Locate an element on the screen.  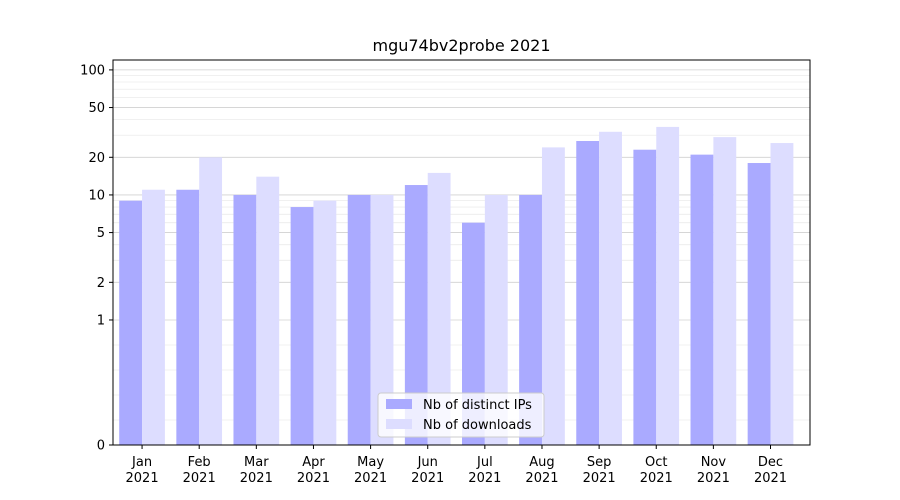
y-tick-label: 0 is located at coordinates (101, 446).